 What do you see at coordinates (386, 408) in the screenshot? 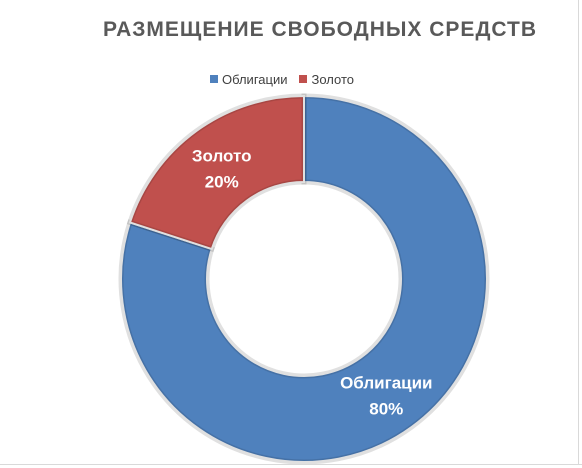
I see `slice-label-percent-bonds: 80%` at bounding box center [386, 408].